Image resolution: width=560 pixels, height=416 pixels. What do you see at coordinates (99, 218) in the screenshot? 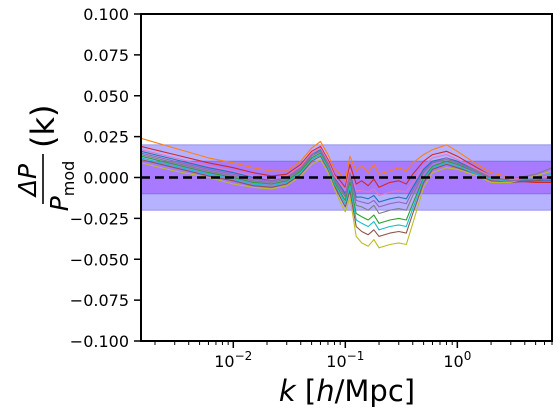
I see `y-tick-label: −0.025` at bounding box center [99, 218].